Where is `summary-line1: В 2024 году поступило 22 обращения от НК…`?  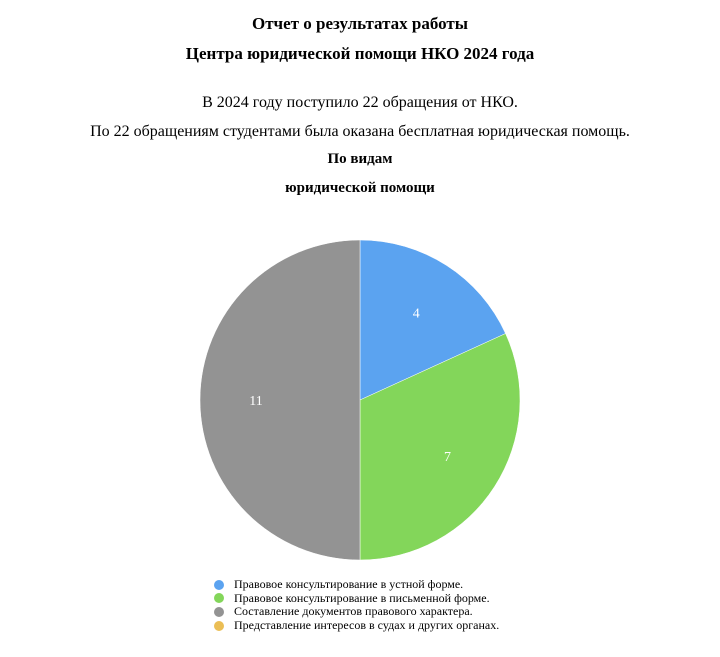
summary-line1: В 2024 году поступило 22 обращения от НК… is located at coordinates (360, 102).